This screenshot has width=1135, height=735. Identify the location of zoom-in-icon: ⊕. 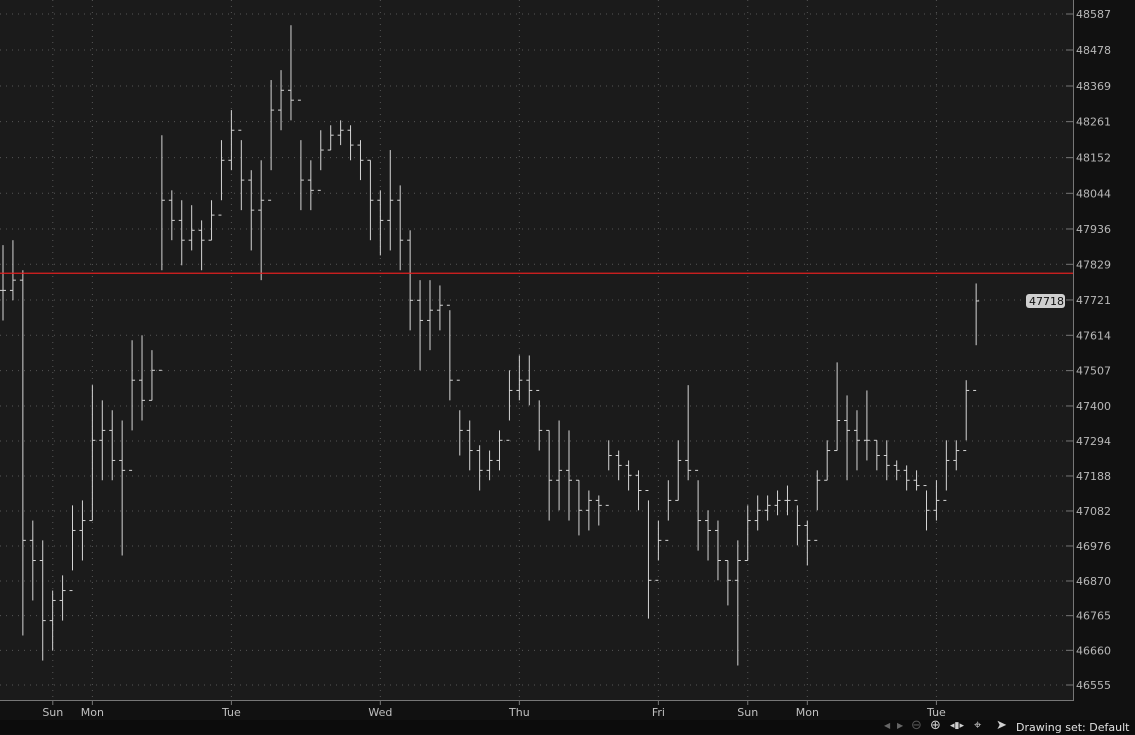
(935, 725).